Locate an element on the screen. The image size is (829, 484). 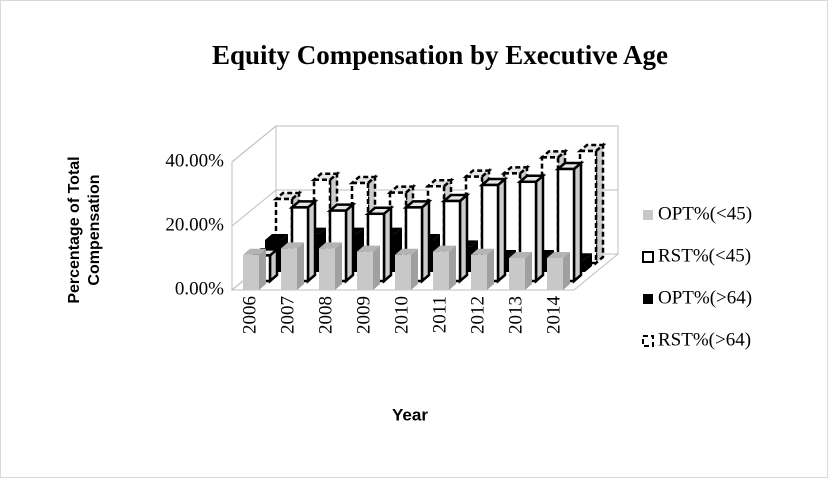
y-tick-label: 20.00% is located at coordinates (194, 224).